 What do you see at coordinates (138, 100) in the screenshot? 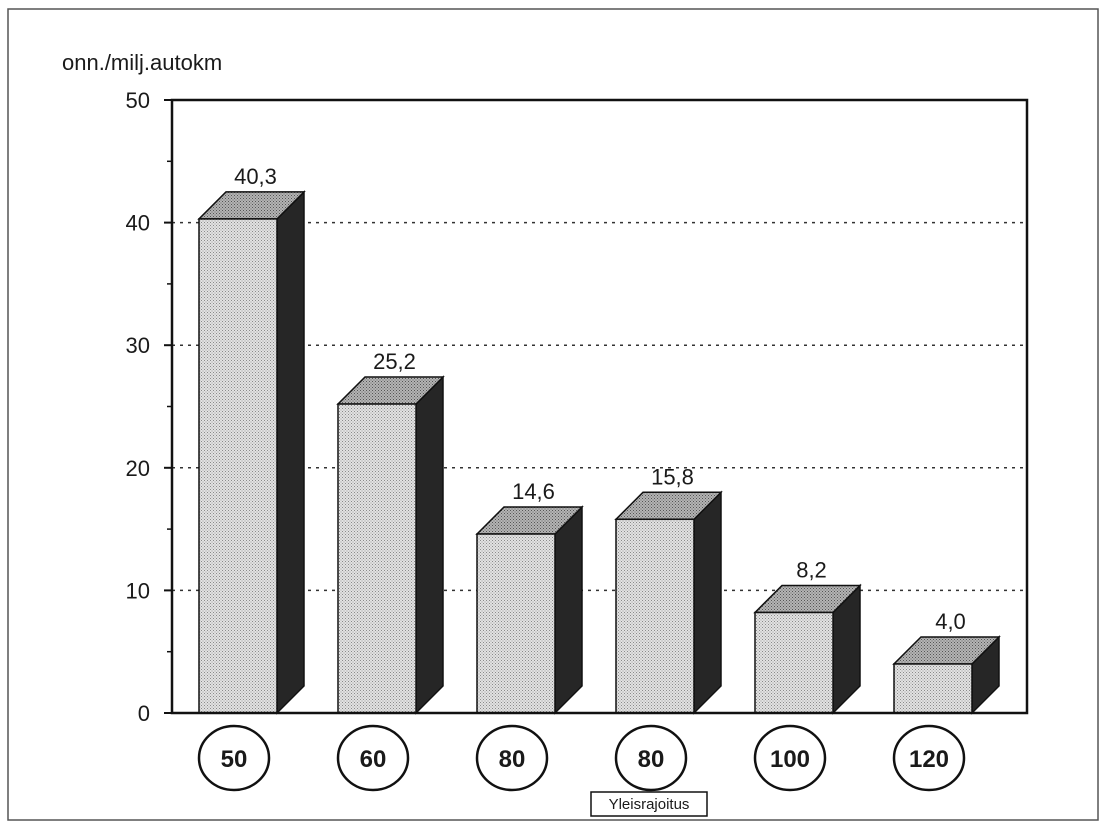
I see `y-tick-label: 50` at bounding box center [138, 100].